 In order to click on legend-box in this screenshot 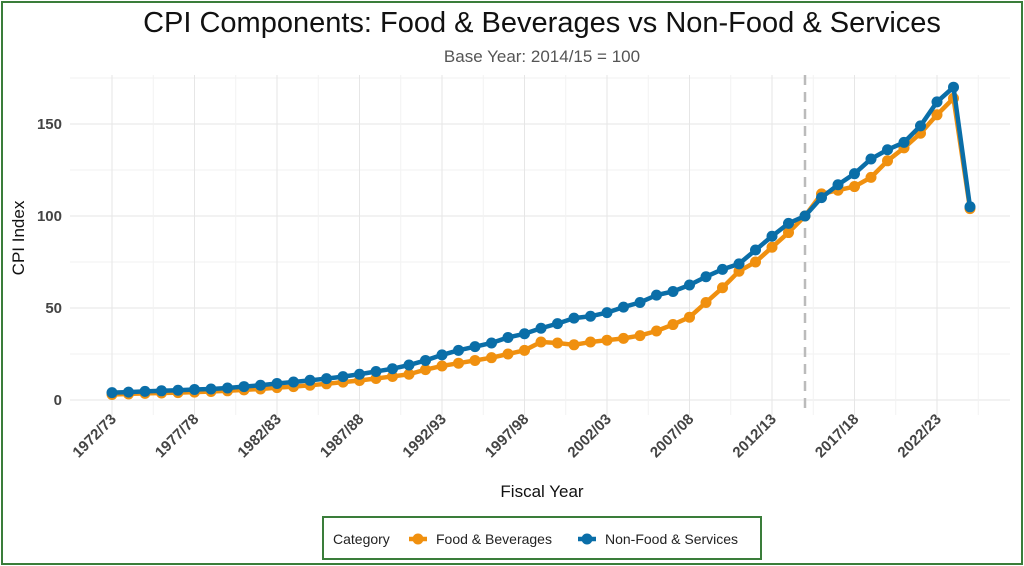, I will do `click(542, 538)`.